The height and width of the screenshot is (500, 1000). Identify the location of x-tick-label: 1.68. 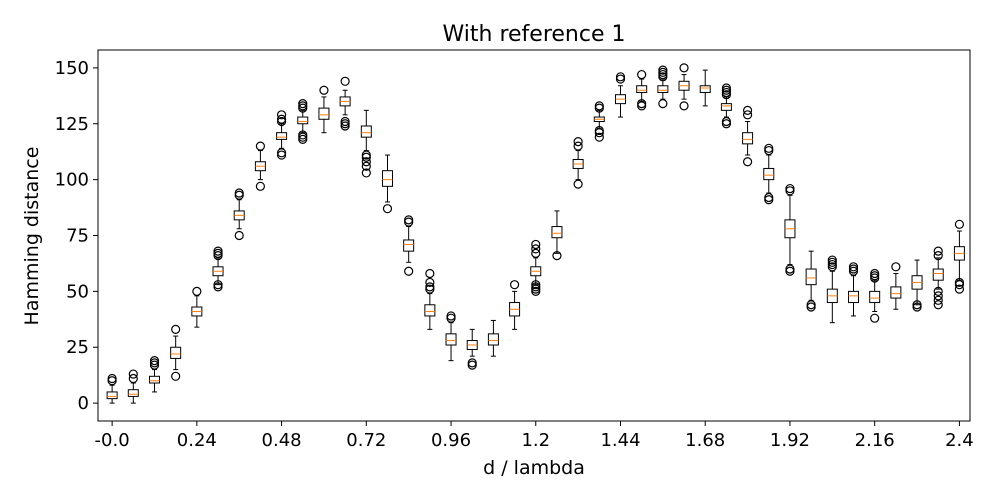
(705, 440).